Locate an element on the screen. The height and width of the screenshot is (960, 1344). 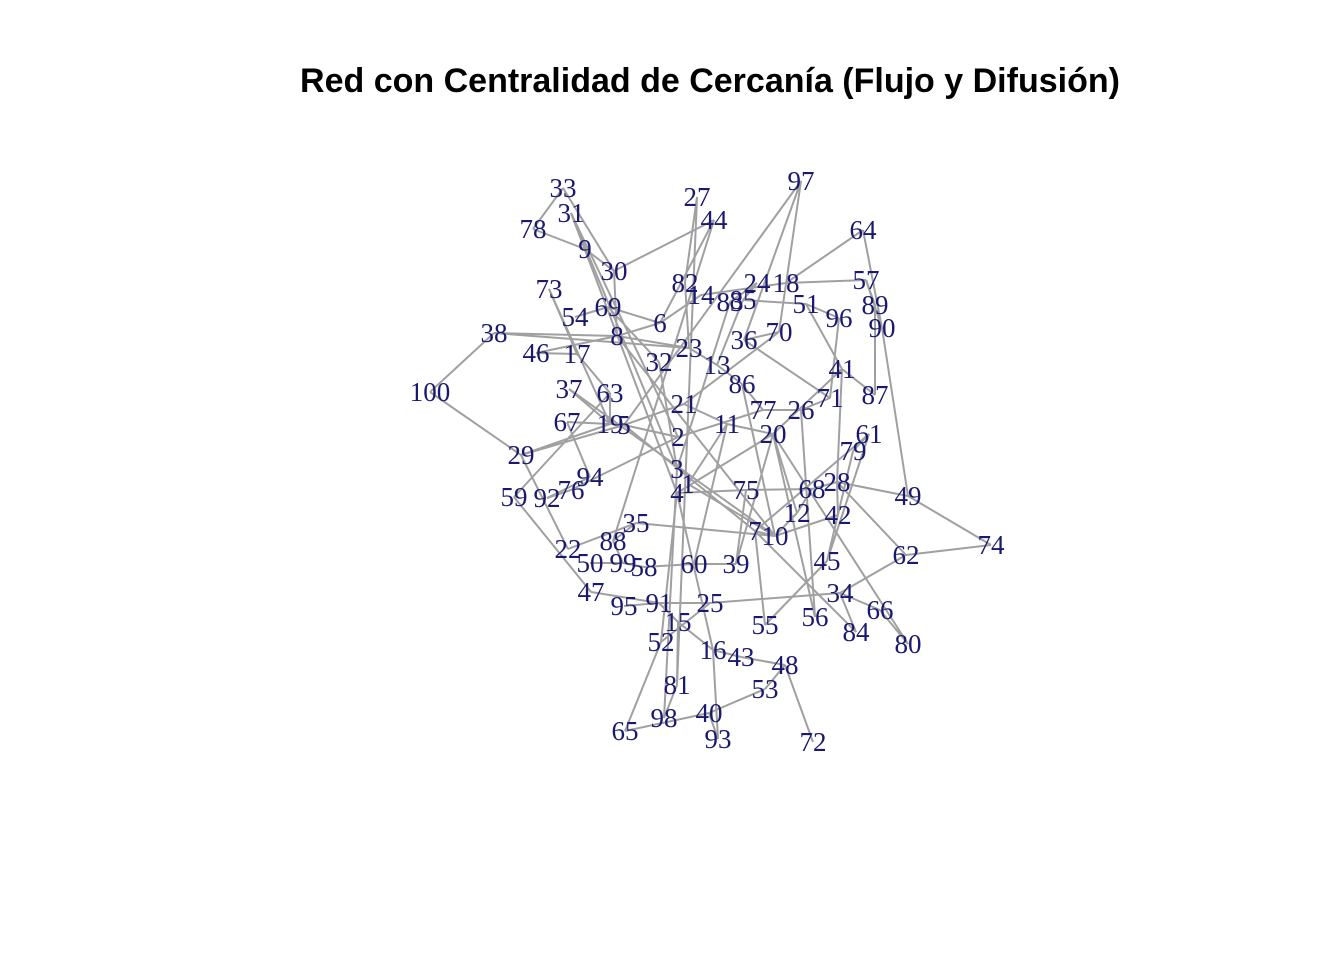
node-label-60: 60 is located at coordinates (694, 564).